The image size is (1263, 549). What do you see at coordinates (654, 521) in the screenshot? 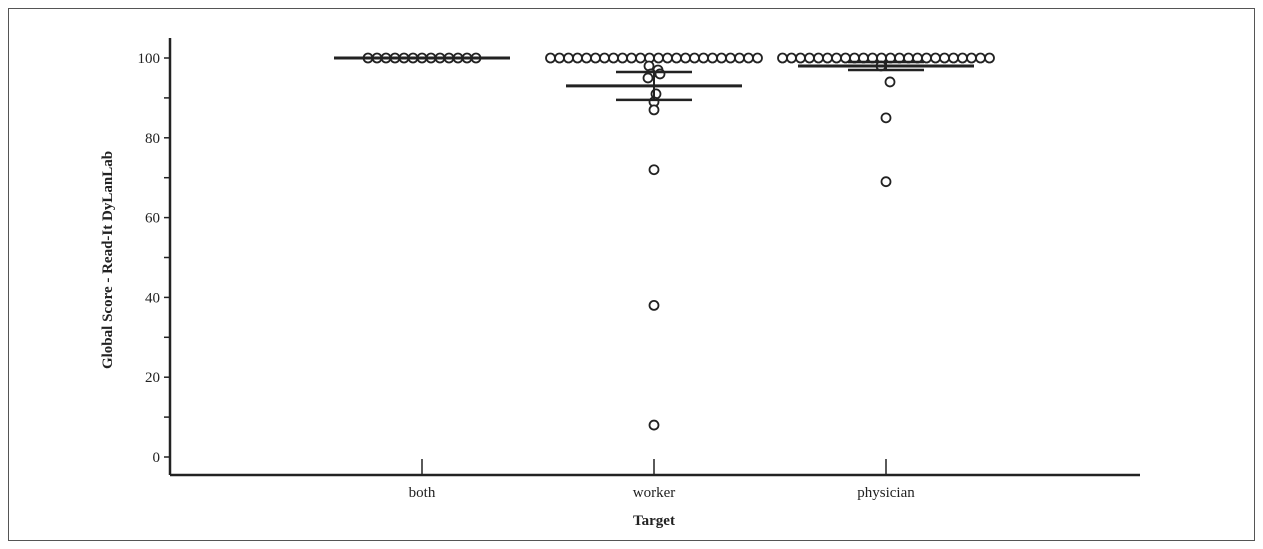
I see `x-axis-label: Target` at bounding box center [654, 521].